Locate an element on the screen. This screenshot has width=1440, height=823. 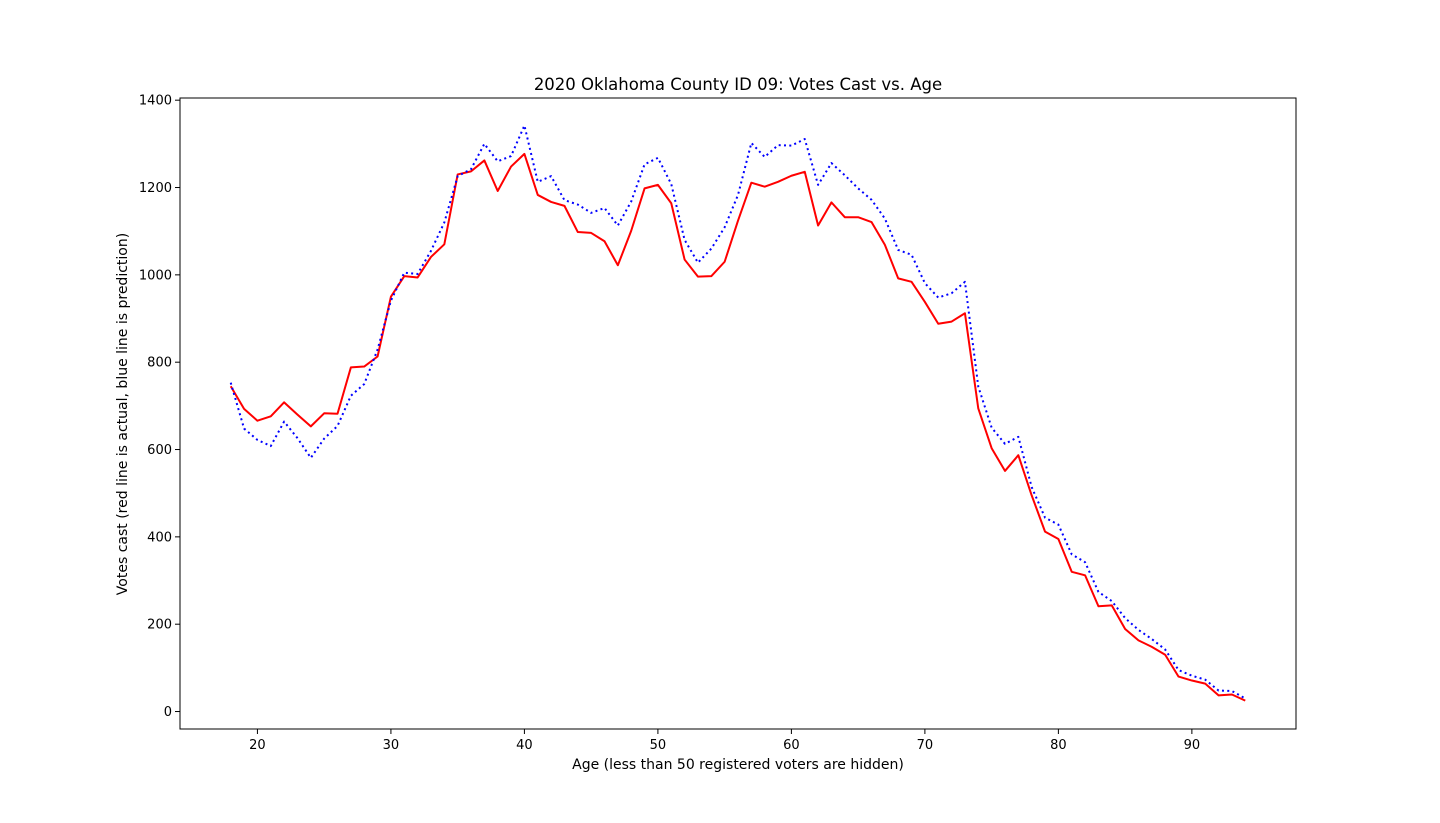
x-tick-label: 20 is located at coordinates (257, 745).